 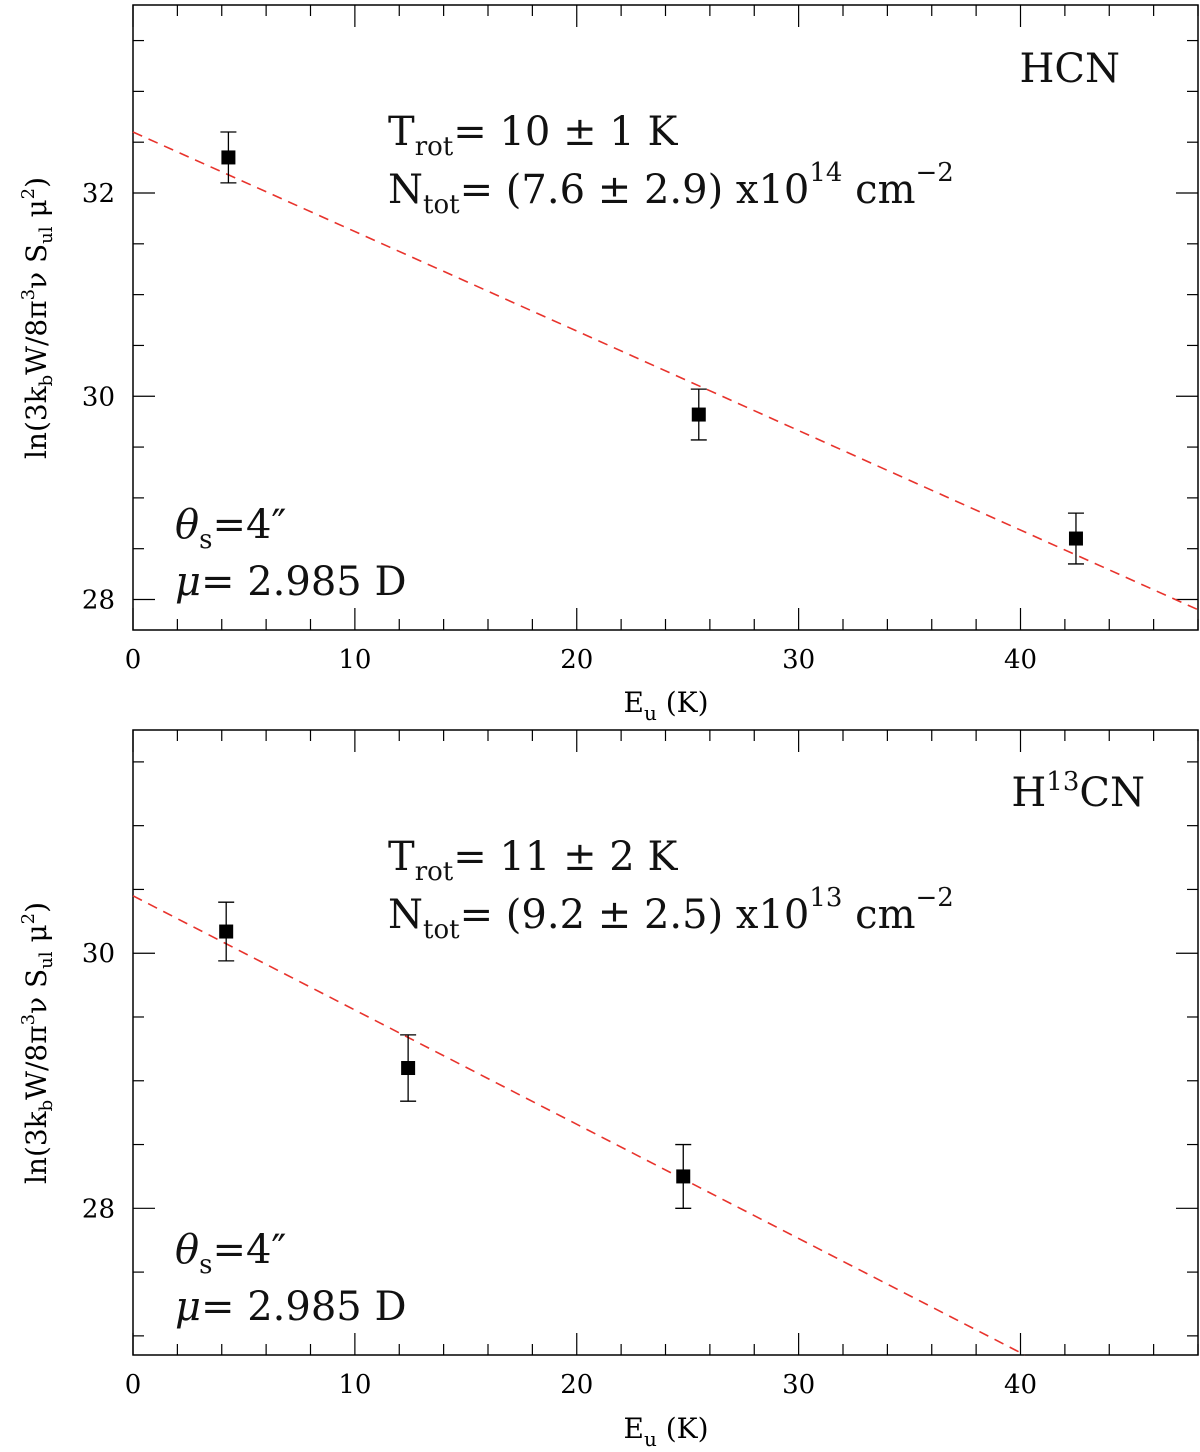 I want to click on molecule-label: H13CN, so click(x=1078, y=791).